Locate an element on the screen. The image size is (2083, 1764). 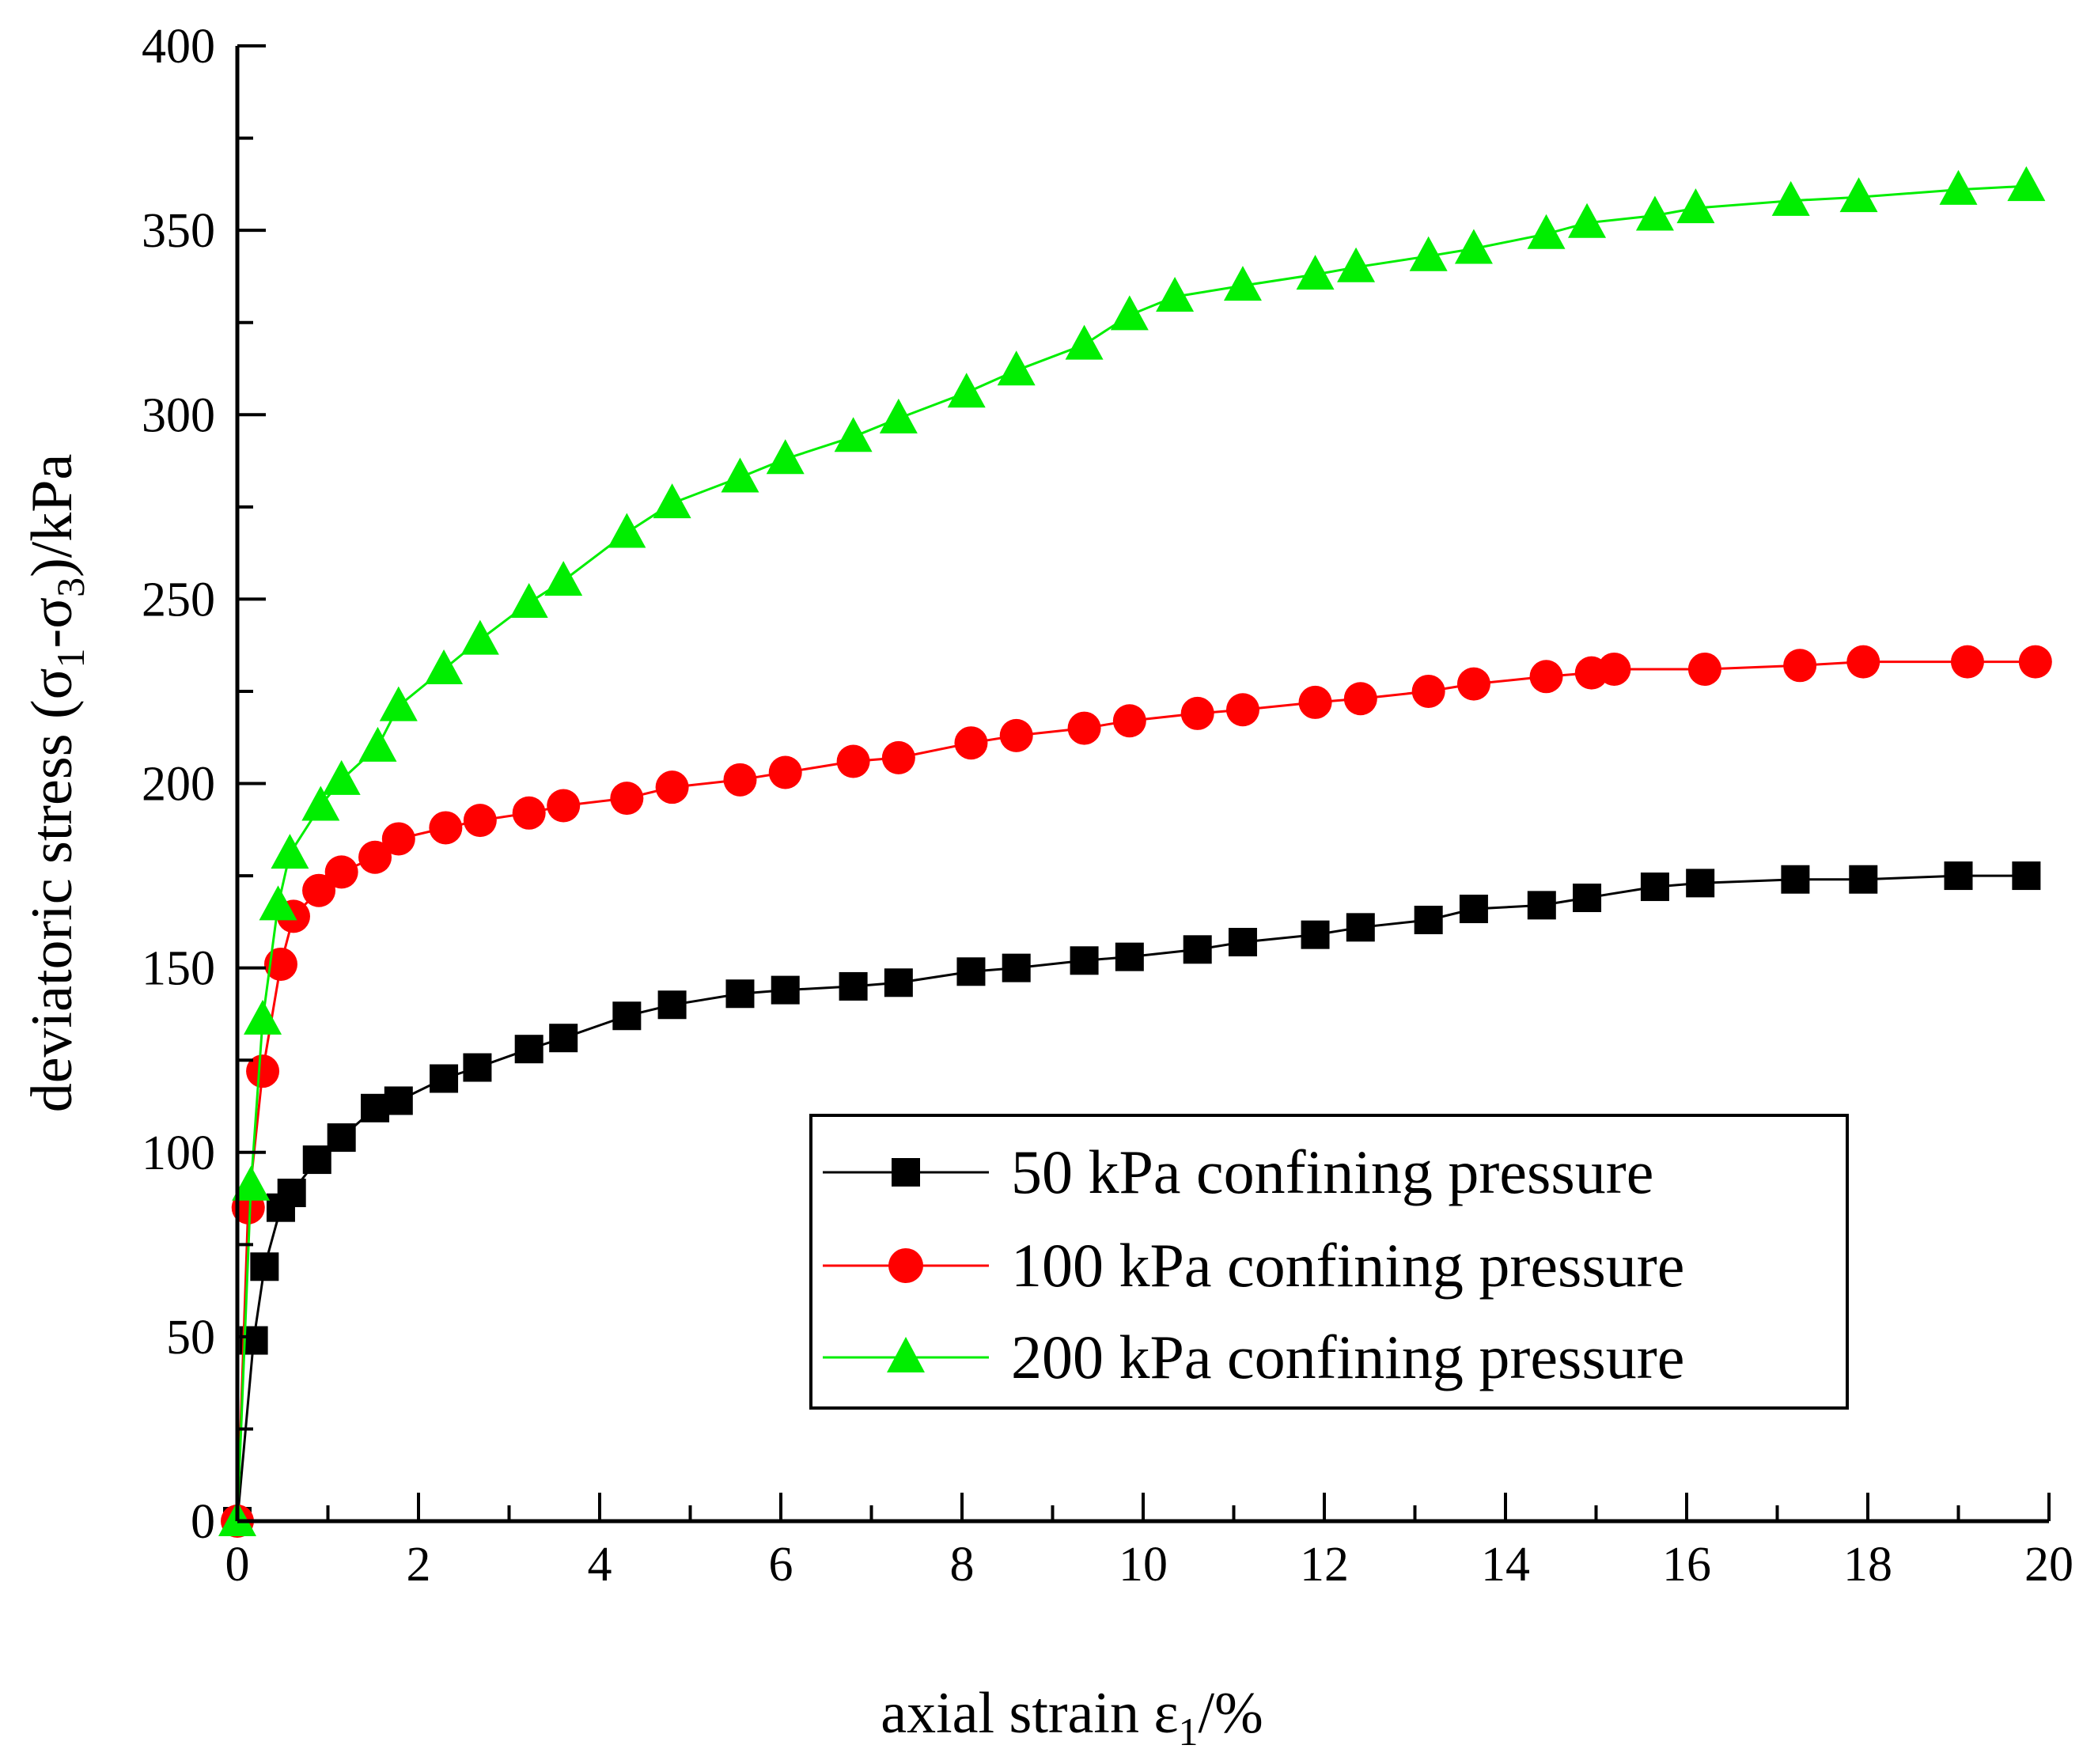
x-tick-label: 16 is located at coordinates (1687, 1565).